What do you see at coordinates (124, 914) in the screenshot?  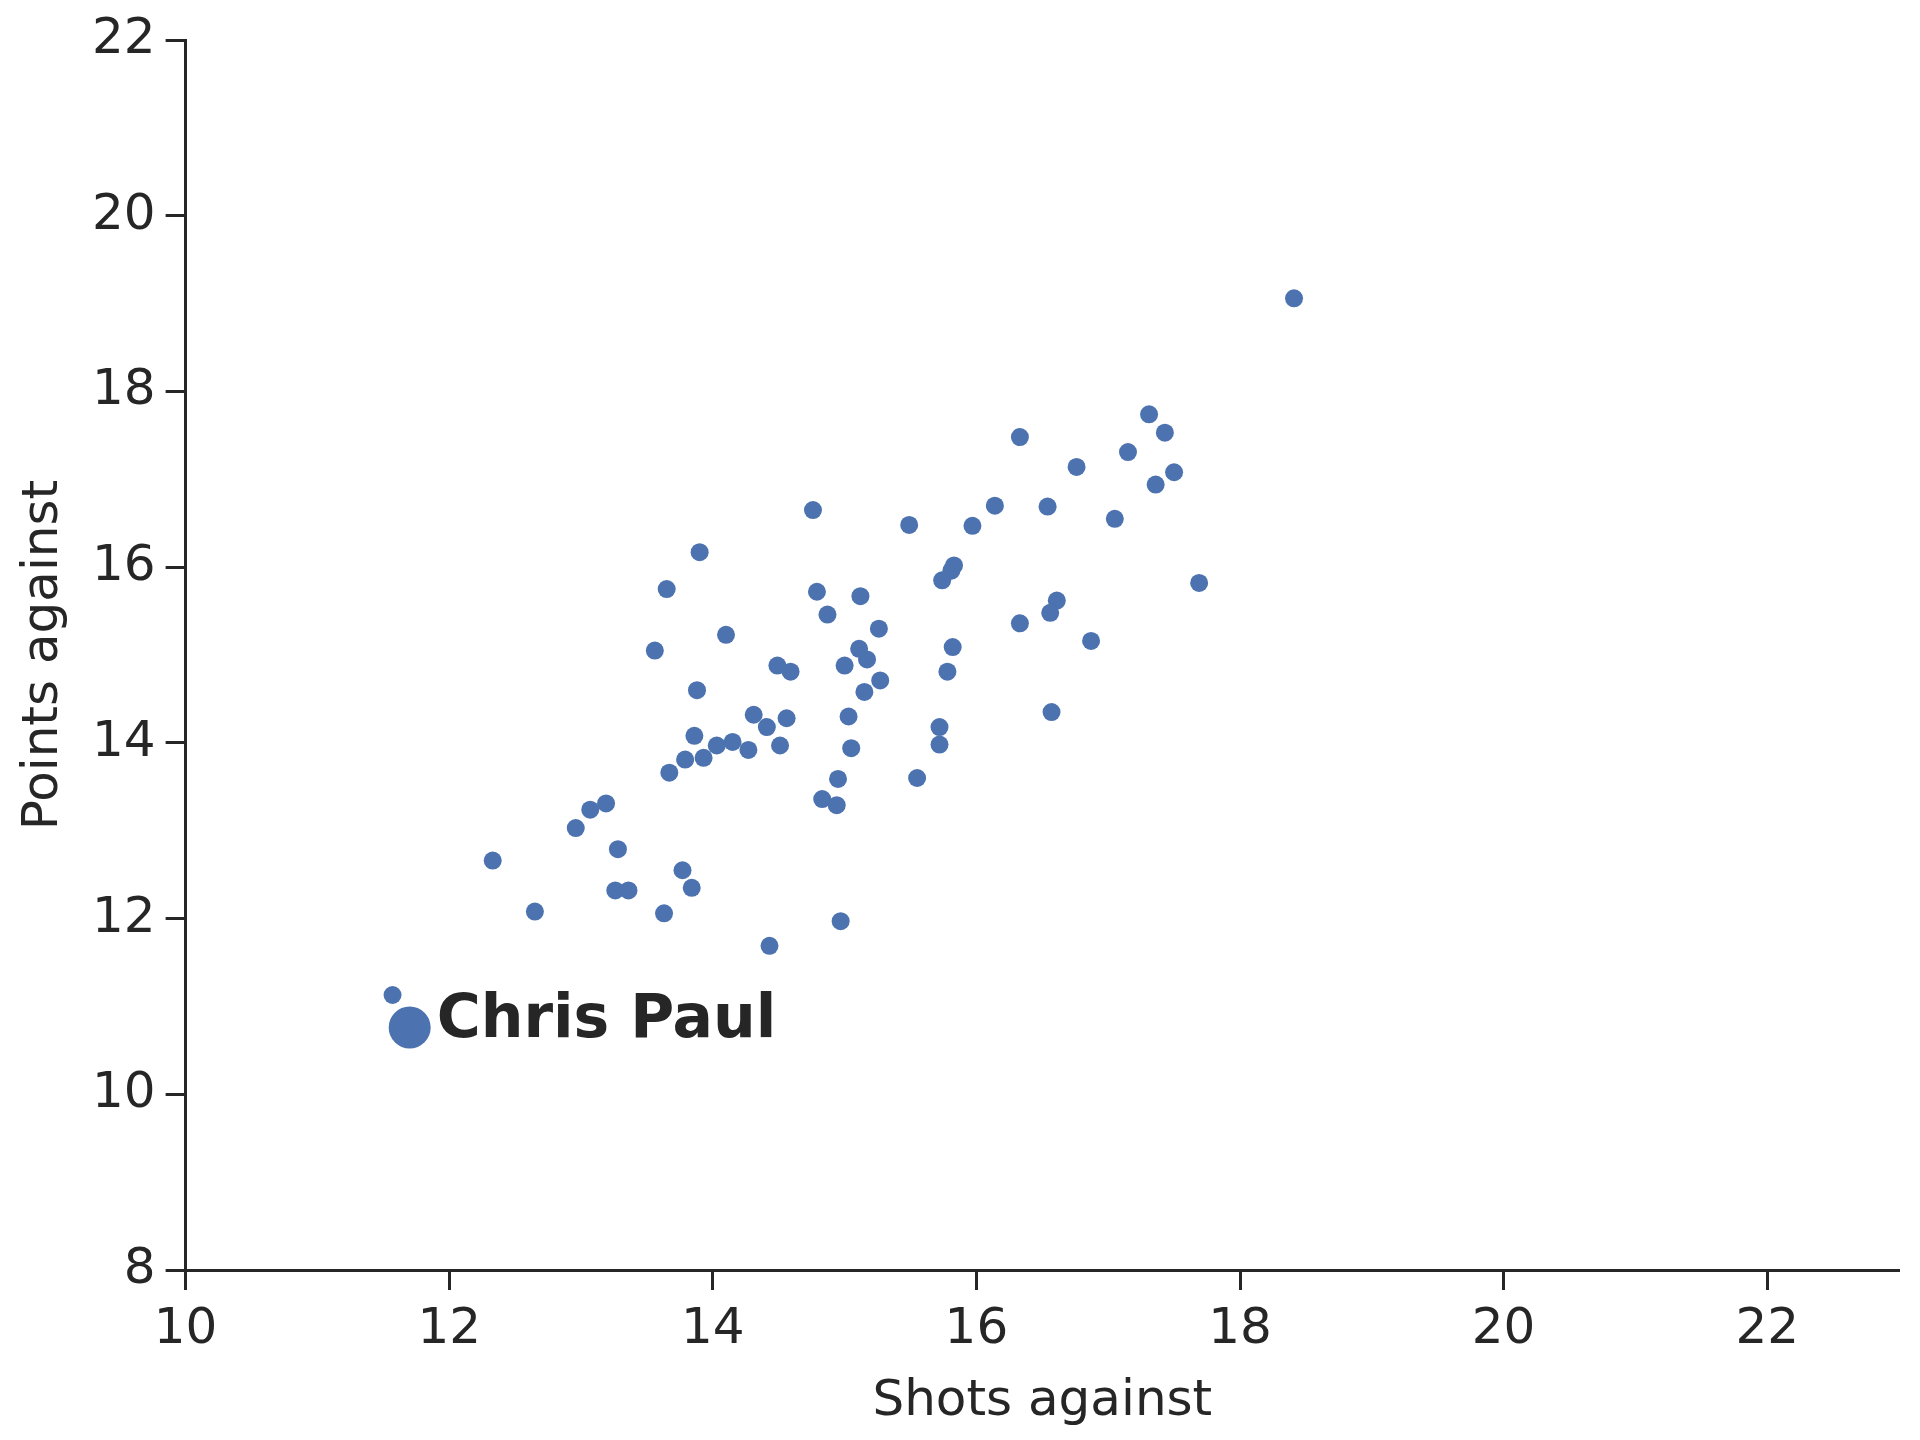 I see `y-tick-label: 12` at bounding box center [124, 914].